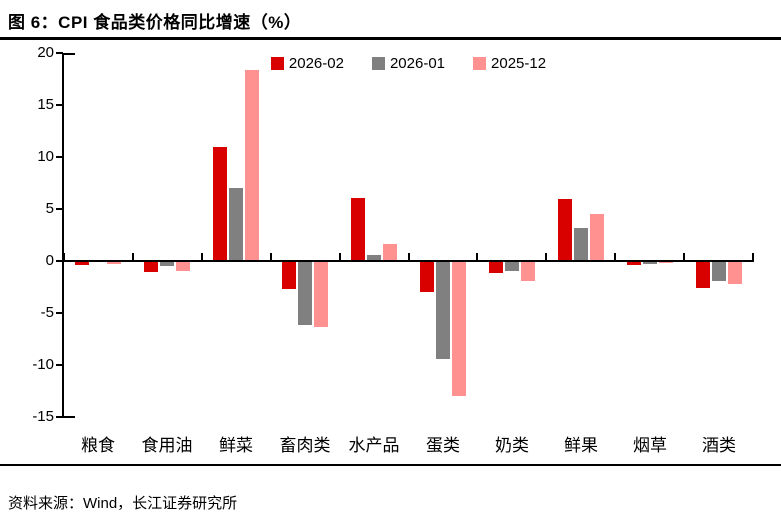  Describe the element at coordinates (316, 63) in the screenshot. I see `legend-label: 2026-02` at that location.